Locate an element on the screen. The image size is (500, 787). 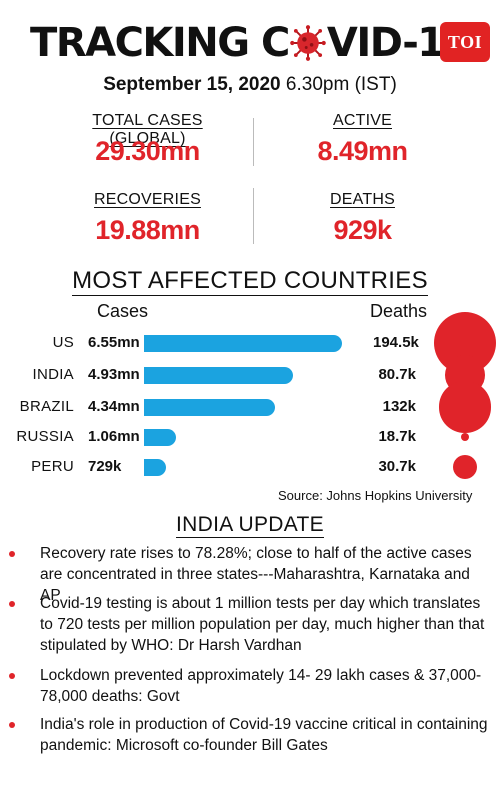
country-label: PERU is located at coordinates (52, 466).